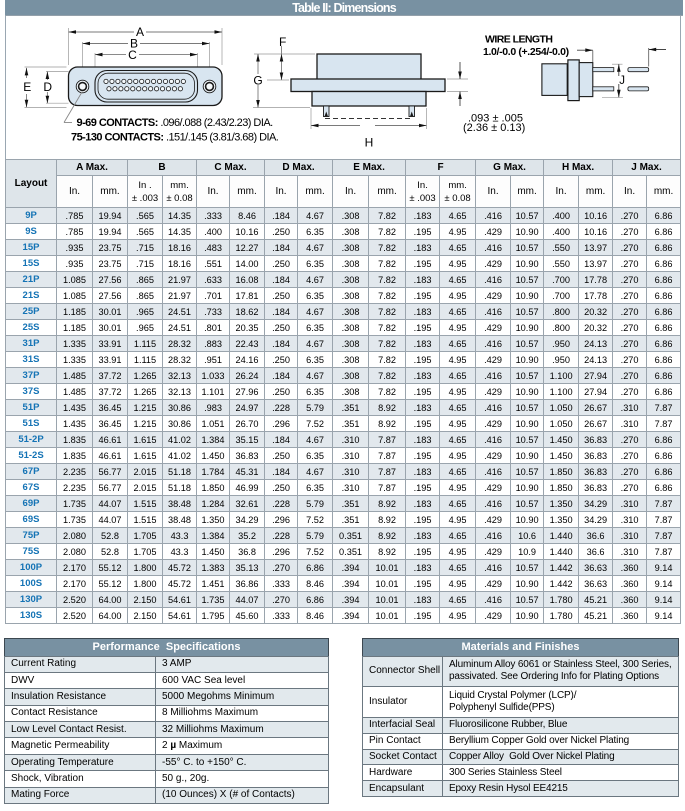 Image resolution: width=685 pixels, height=811 pixels. Describe the element at coordinates (134, 44) in the screenshot. I see `svg-text: B` at that location.